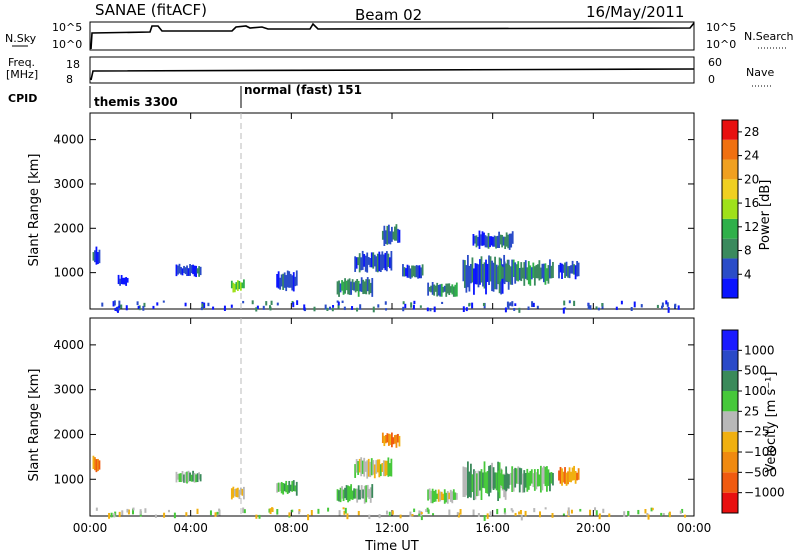 This screenshot has height=558, width=800. What do you see at coordinates (392, 528) in the screenshot?
I see `xtick-label: 12:00` at bounding box center [392, 528].